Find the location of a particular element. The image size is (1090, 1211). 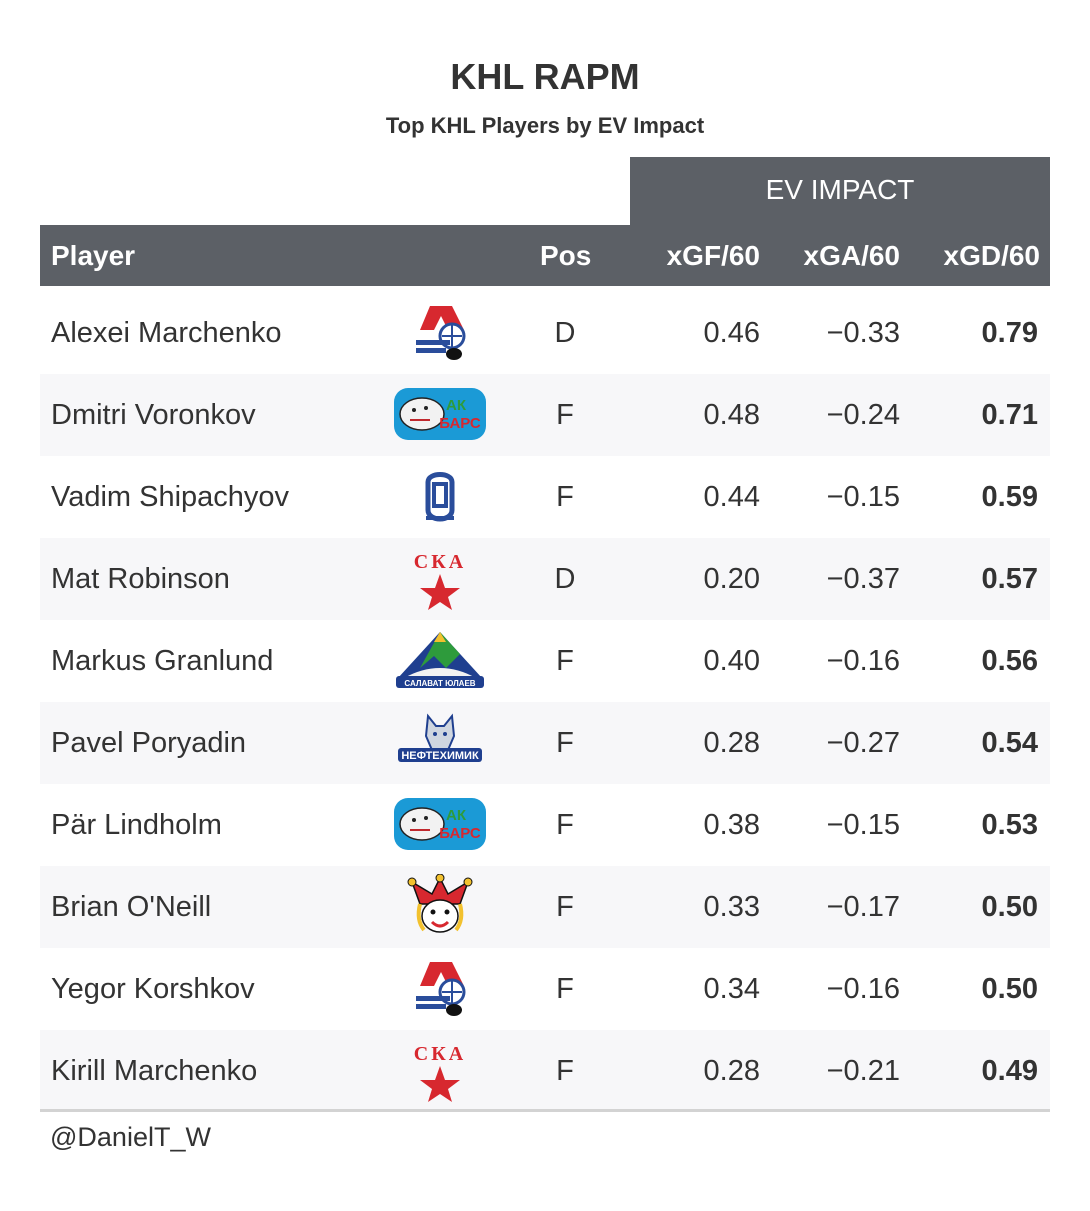

svg-text: НЕФТЕХИМИК is located at coordinates (440, 756).